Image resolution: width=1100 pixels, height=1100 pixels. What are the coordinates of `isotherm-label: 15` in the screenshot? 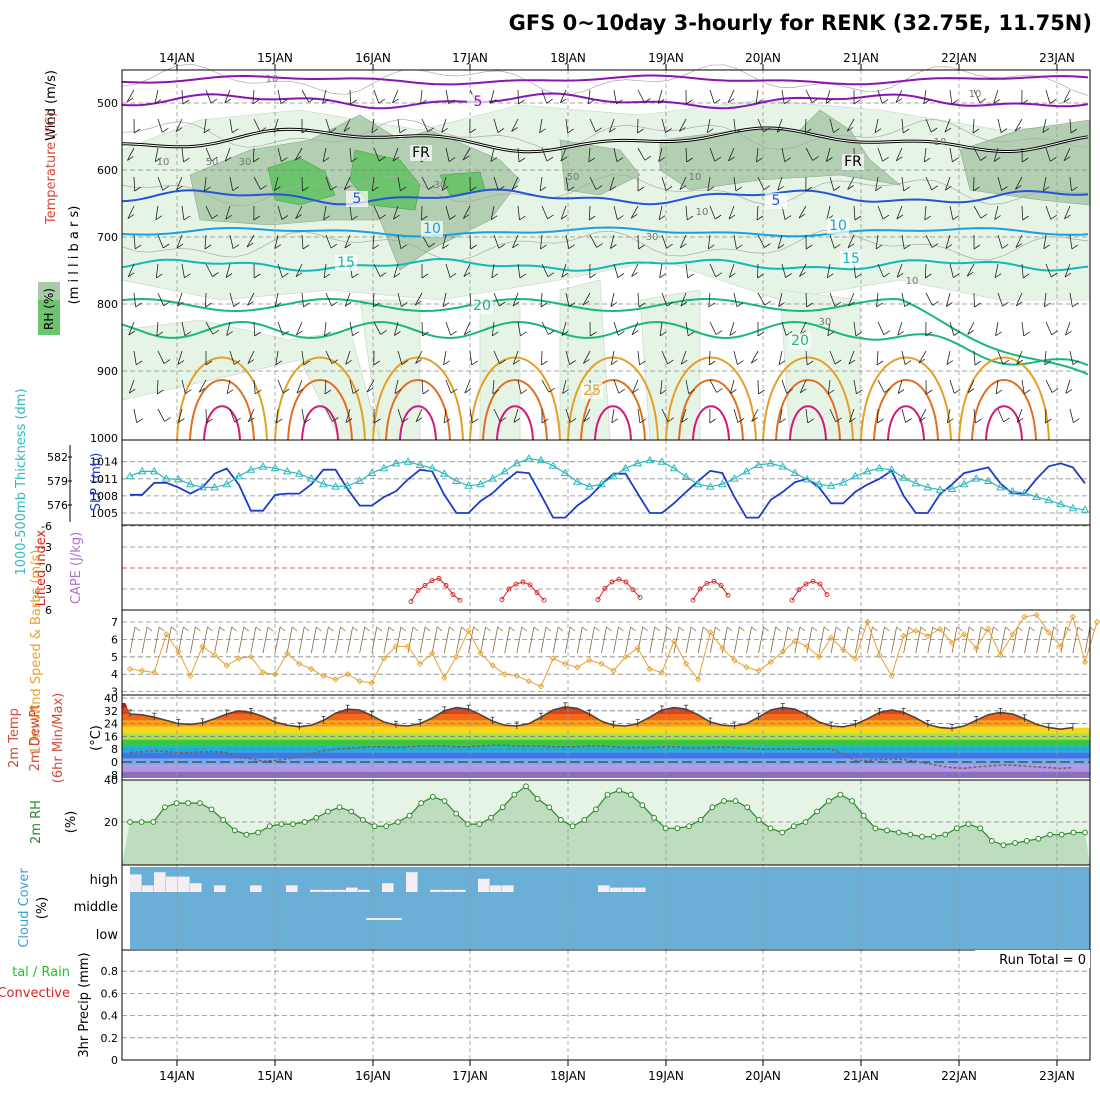 It's located at (346, 263).